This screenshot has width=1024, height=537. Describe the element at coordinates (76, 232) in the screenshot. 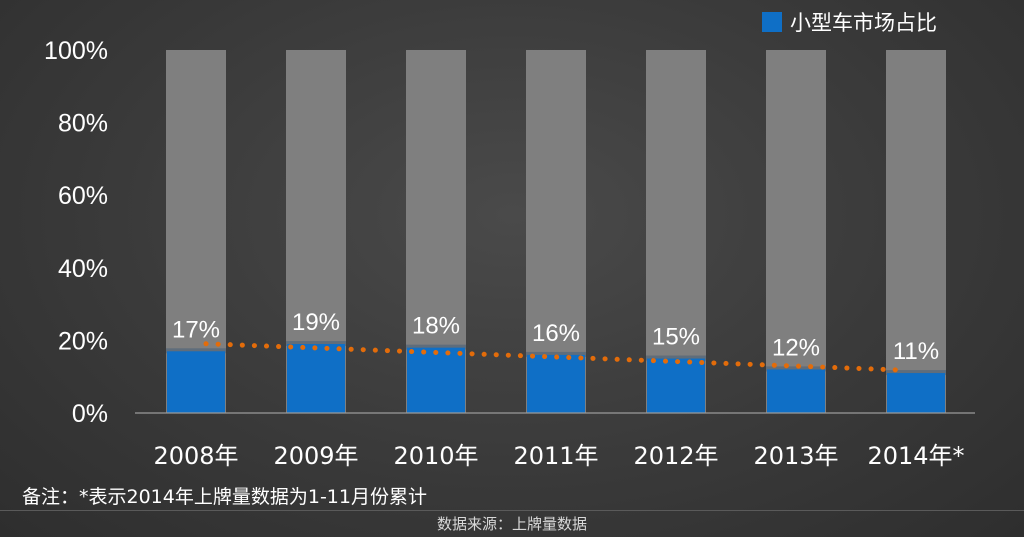

I see `y-axis-ticks: 0% 20% 40% 60% 80% 100%` at that location.